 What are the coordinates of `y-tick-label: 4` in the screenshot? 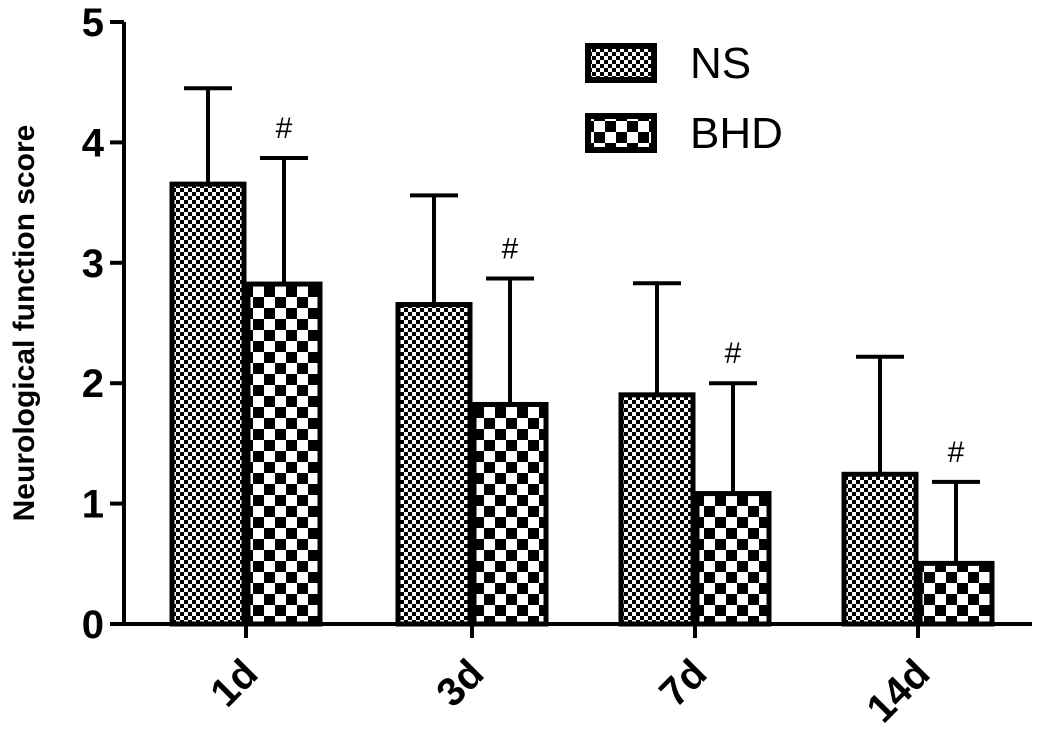 It's located at (93, 143).